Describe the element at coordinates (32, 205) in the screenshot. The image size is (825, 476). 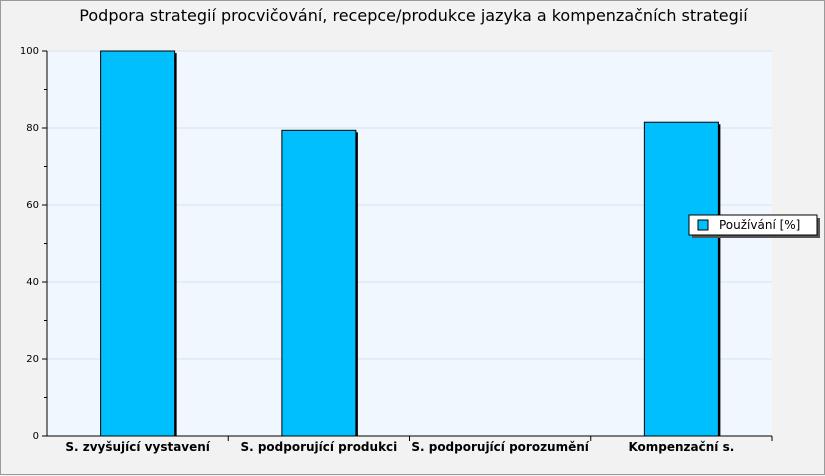
I see `y-tick-label: 60` at that location.